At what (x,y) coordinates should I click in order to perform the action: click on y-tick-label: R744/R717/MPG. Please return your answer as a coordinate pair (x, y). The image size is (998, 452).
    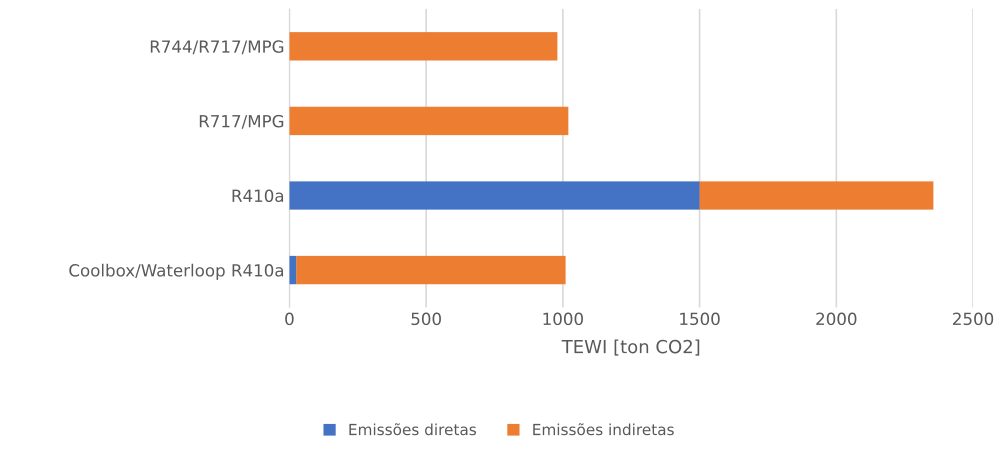
    Looking at the image, I should click on (217, 47).